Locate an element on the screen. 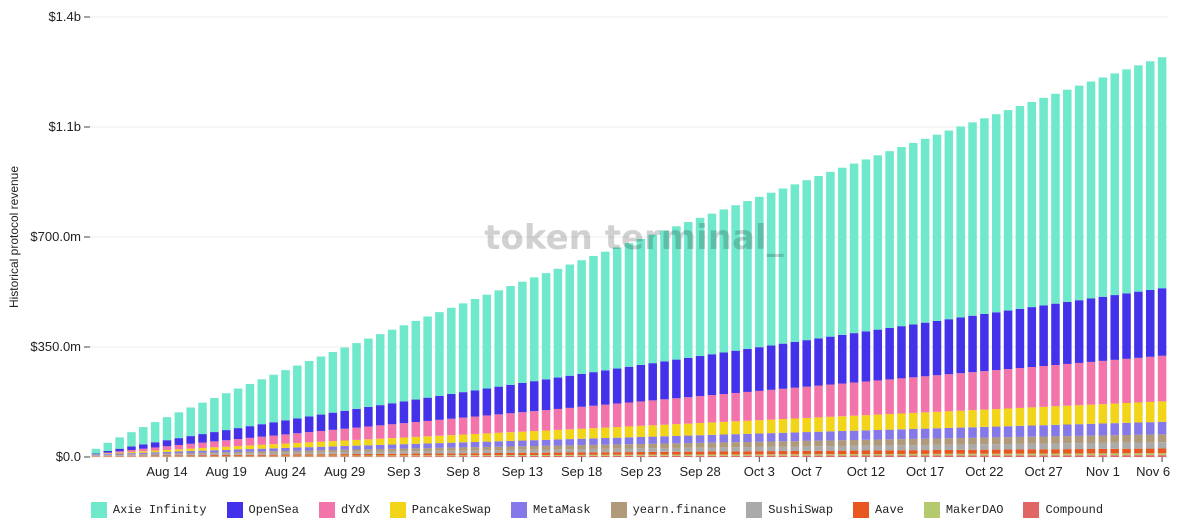 This screenshot has height=528, width=1194. y-tick-label: $700.0m is located at coordinates (55, 236).